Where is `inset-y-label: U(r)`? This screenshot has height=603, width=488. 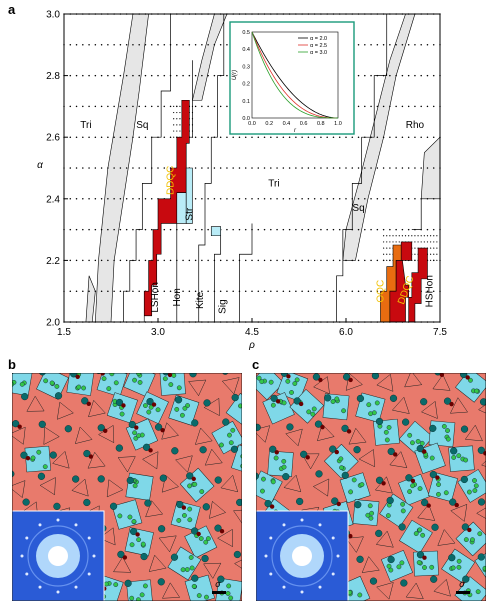
inset-y-label: U(r) is located at coordinates (235, 75).